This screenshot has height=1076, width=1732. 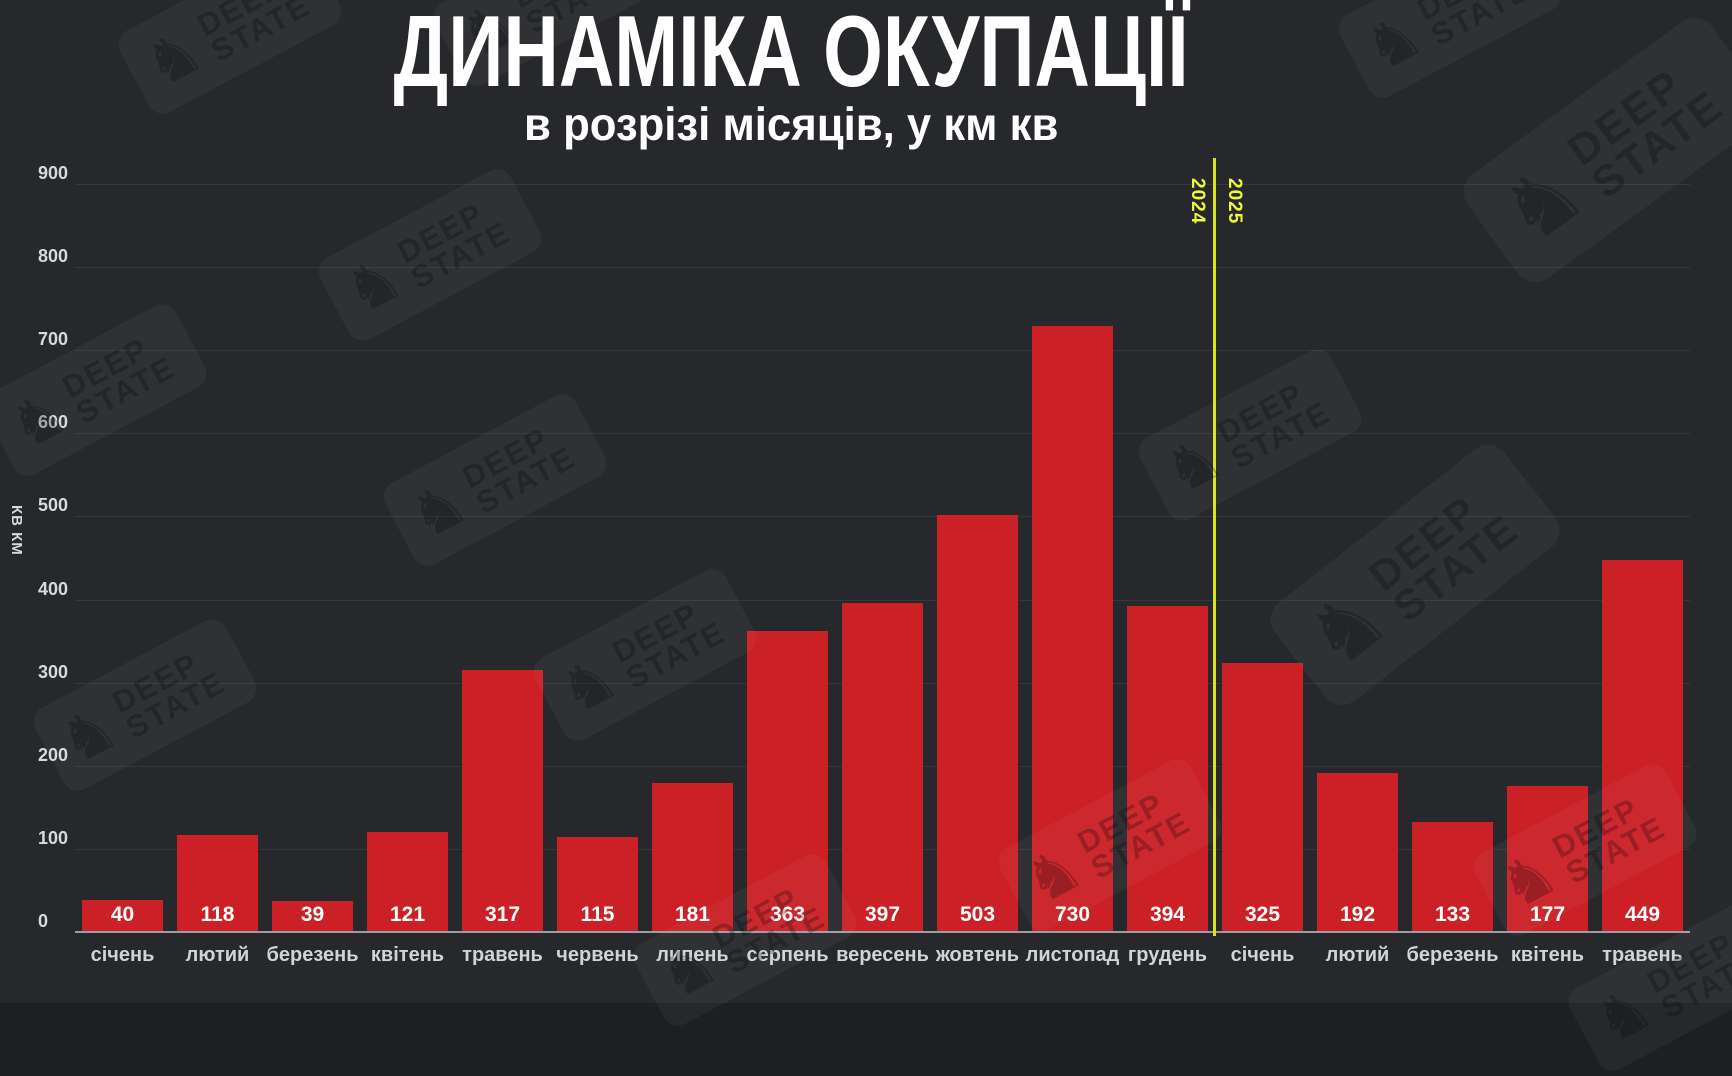 I want to click on bar-slot: 325 січень, so click(x=1262, y=575).